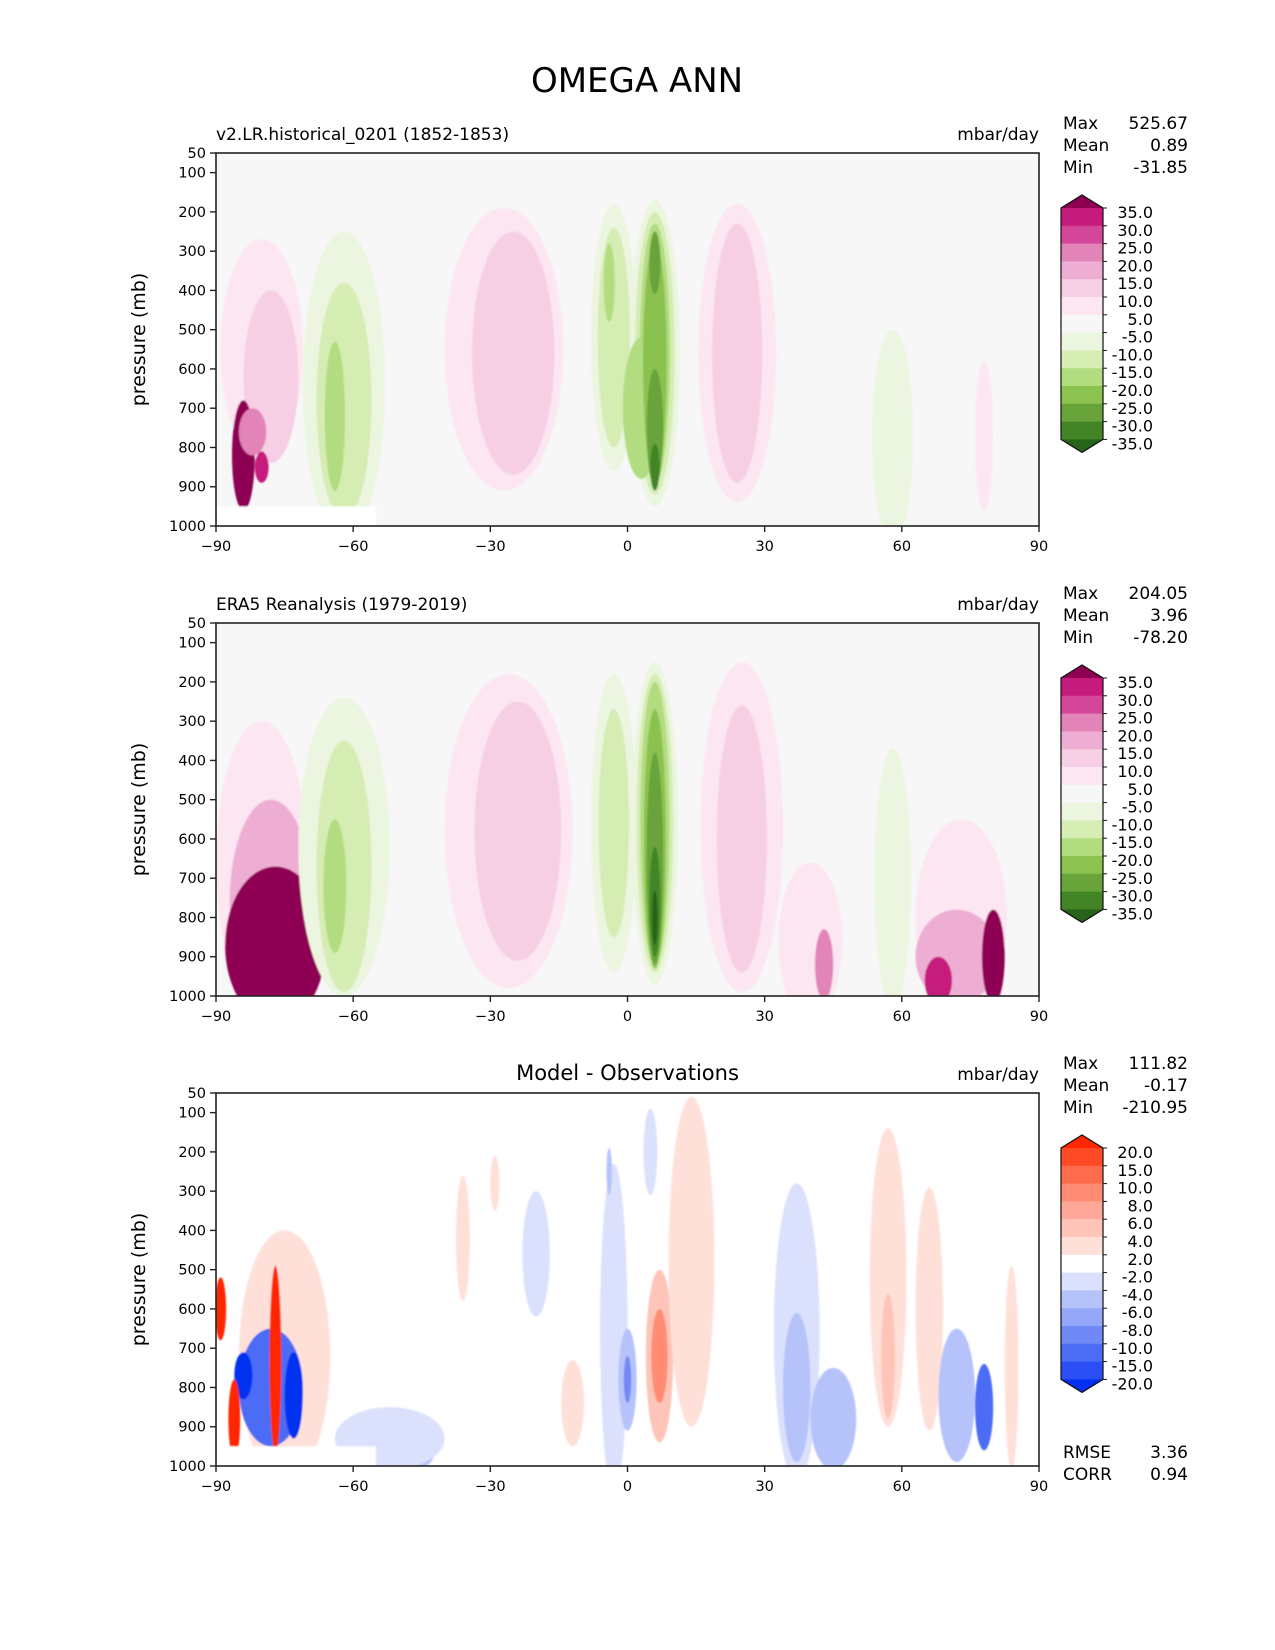  What do you see at coordinates (1087, 1475) in the screenshot?
I see `stat-label: CORR` at bounding box center [1087, 1475].